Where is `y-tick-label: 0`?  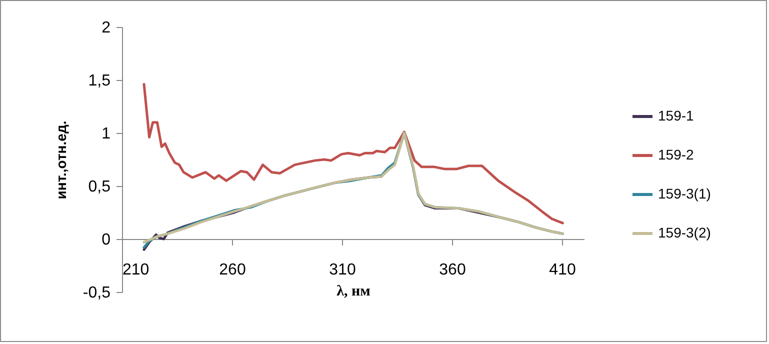 y-tick-label: 0 is located at coordinates (106, 240).